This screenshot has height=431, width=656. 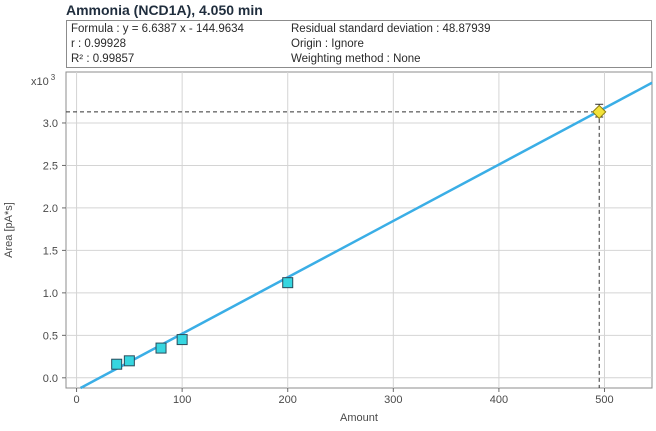 What do you see at coordinates (327, 44) in the screenshot?
I see `origin-text: Origin : Ignore` at bounding box center [327, 44].